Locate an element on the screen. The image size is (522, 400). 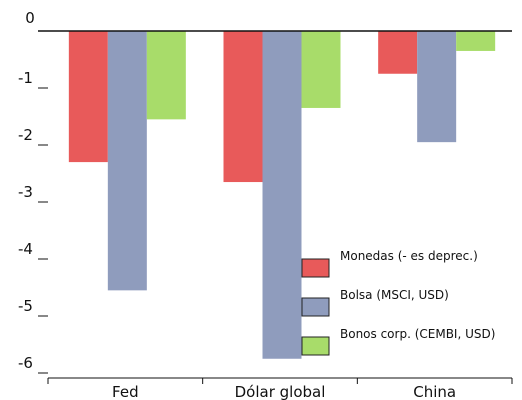
x-category-label: Dólar global is located at coordinates (280, 391).